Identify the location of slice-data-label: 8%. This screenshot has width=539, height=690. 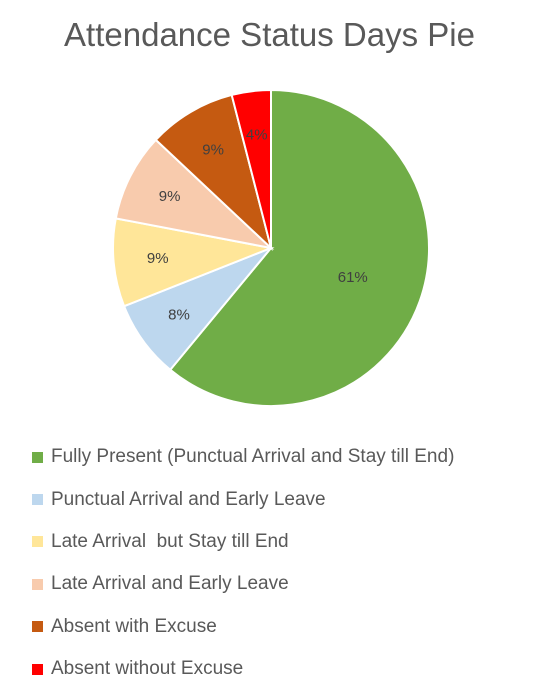
(179, 314).